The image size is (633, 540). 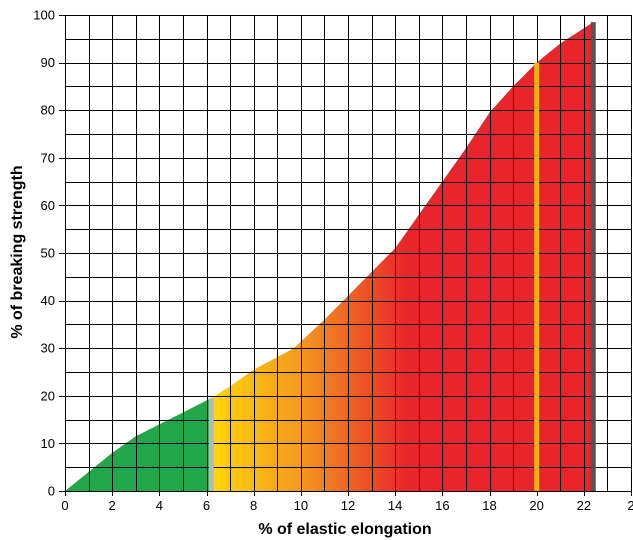 What do you see at coordinates (17, 251) in the screenshot?
I see `y-axis-title: % of breaking strength` at bounding box center [17, 251].